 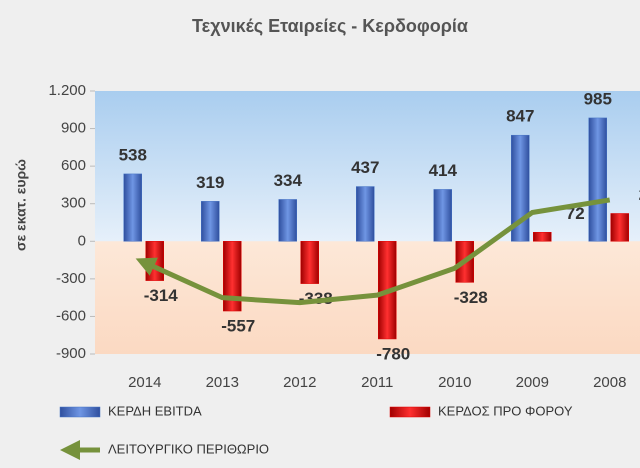 I want to click on x-tick-label: 2009, so click(x=532, y=382).